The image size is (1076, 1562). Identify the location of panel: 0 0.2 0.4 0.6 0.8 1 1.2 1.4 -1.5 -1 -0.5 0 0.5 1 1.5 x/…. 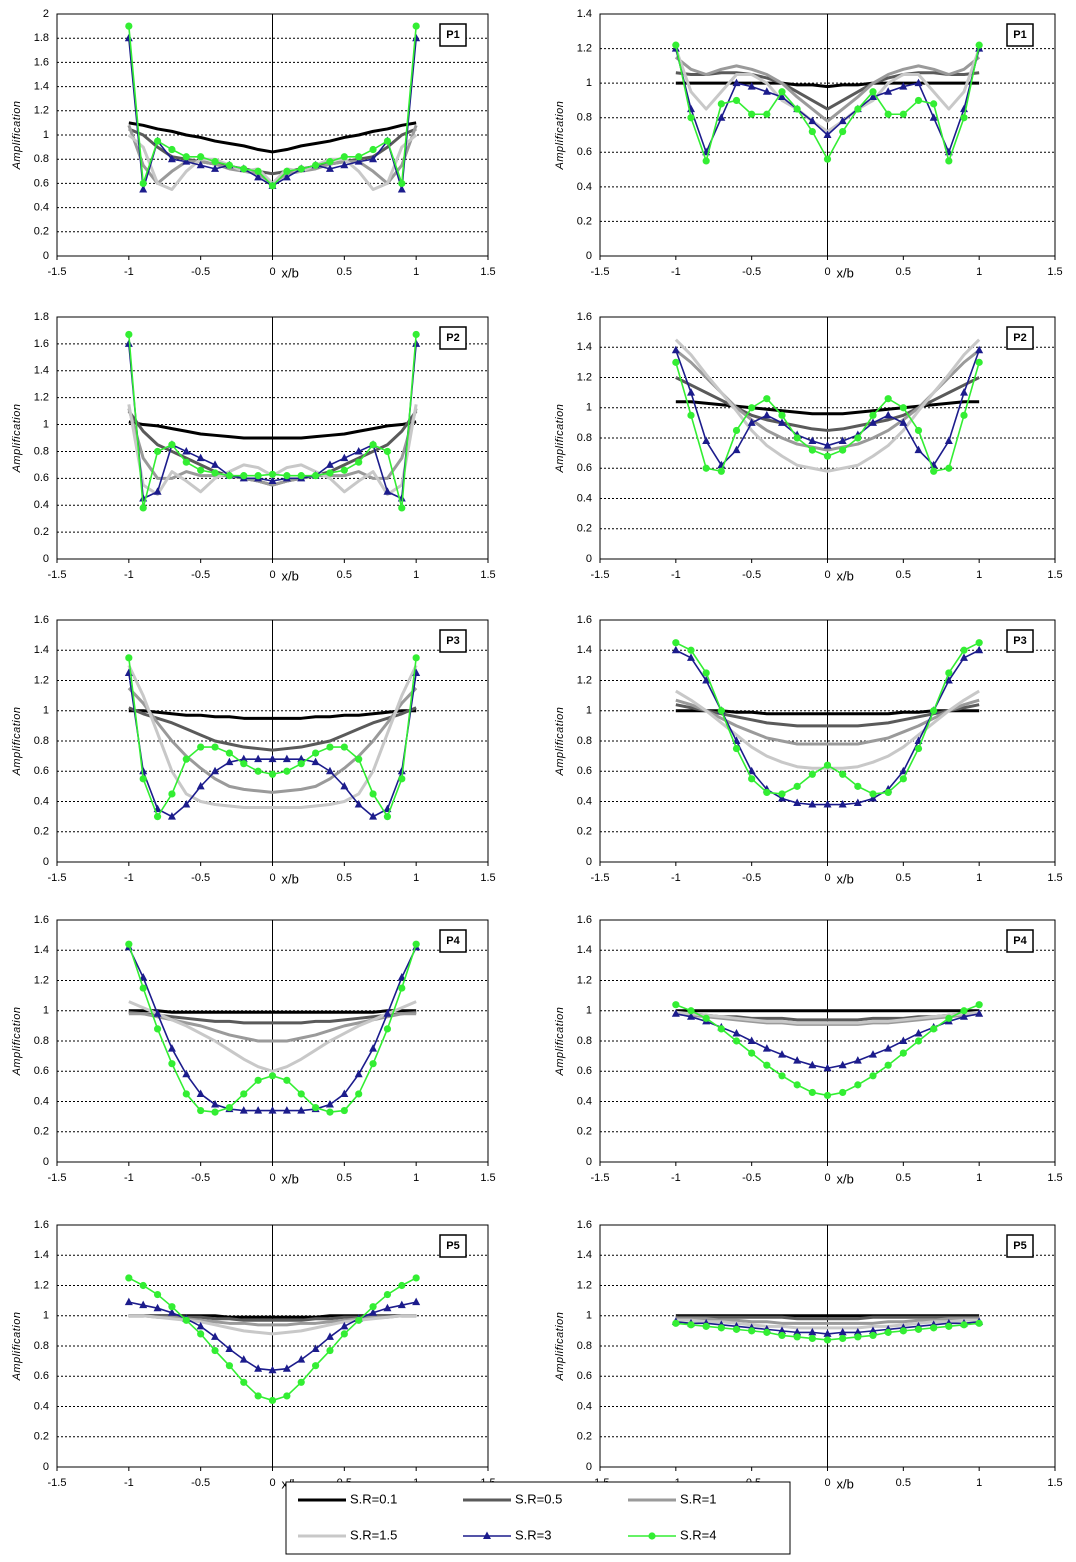
(808, 144).